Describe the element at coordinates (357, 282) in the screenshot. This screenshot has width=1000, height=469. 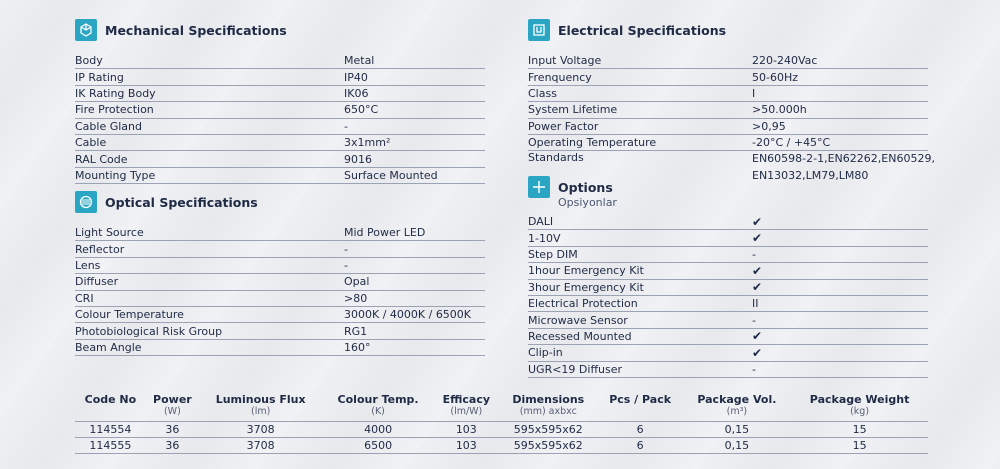
I see `spec-value: Opal` at that location.